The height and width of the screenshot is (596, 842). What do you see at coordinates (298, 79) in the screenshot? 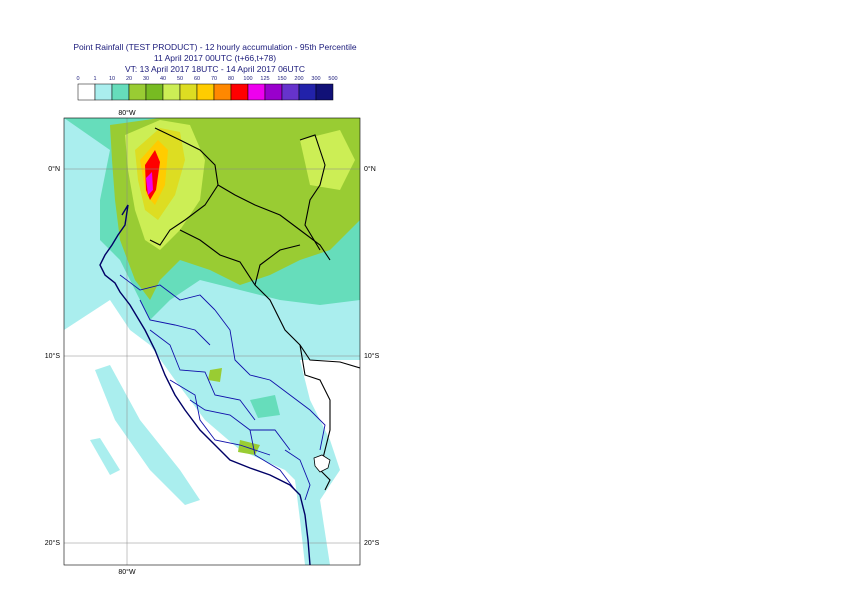
I see `legend-tick-label: 200` at bounding box center [298, 79].